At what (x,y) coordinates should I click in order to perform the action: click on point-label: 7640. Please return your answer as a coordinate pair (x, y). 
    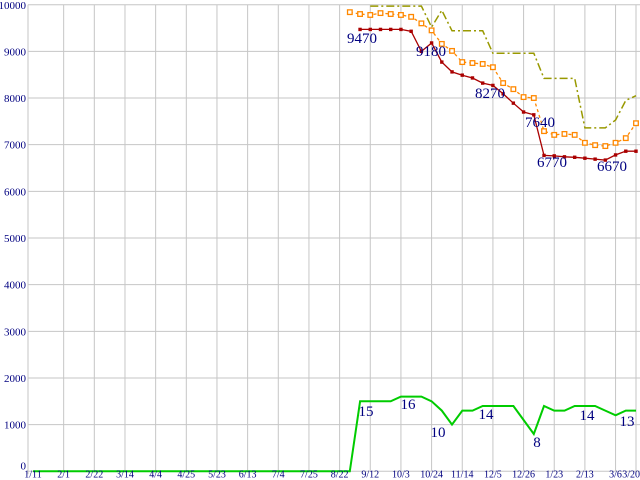
    Looking at the image, I should click on (540, 123).